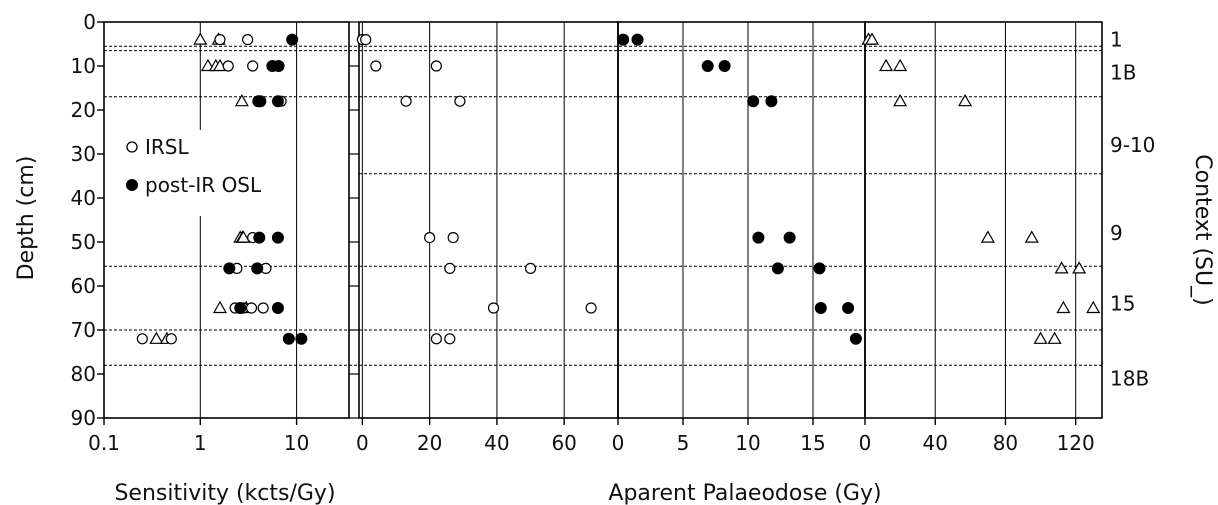  What do you see at coordinates (83, 330) in the screenshot?
I see `y-tick-label: 70` at bounding box center [83, 330].